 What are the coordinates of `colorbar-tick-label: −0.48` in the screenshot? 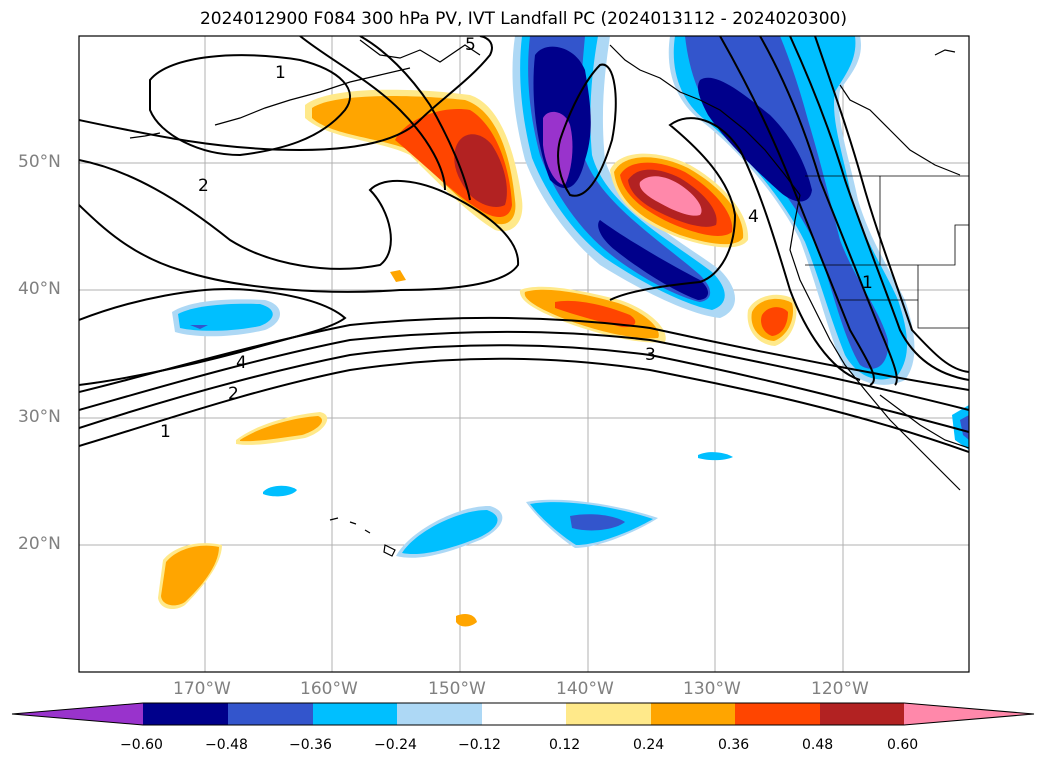 It's located at (226, 745).